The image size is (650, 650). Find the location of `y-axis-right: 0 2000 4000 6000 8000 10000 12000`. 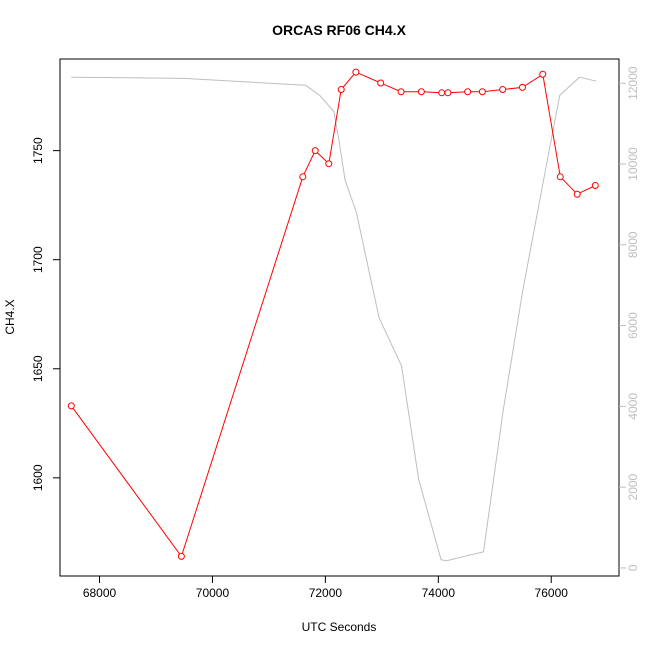

y-axis-right: 0 2000 4000 6000 8000 10000 12000 is located at coordinates (629, 318).